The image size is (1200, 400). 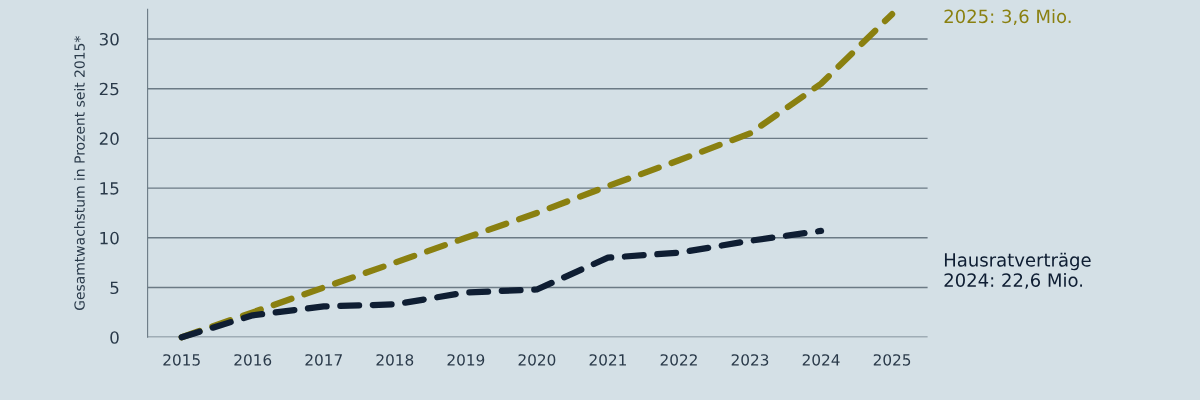 What do you see at coordinates (821, 360) in the screenshot?
I see `x-tick-label: 2024` at bounding box center [821, 360].